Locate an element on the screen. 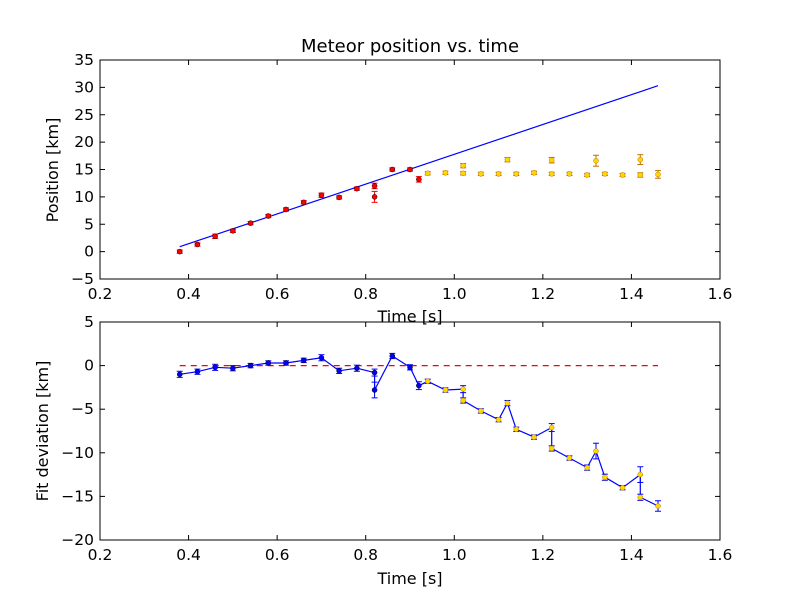  y-tick-label: 35 is located at coordinates (84, 60).